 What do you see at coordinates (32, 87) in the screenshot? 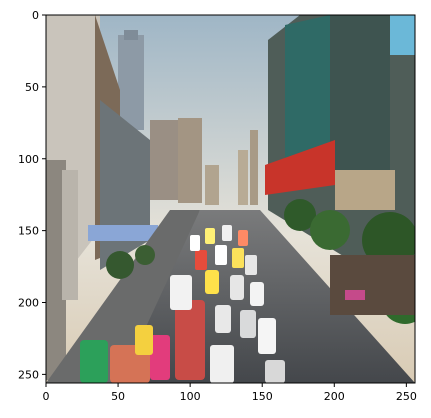
I see `y-tick-label: 50` at bounding box center [32, 87].